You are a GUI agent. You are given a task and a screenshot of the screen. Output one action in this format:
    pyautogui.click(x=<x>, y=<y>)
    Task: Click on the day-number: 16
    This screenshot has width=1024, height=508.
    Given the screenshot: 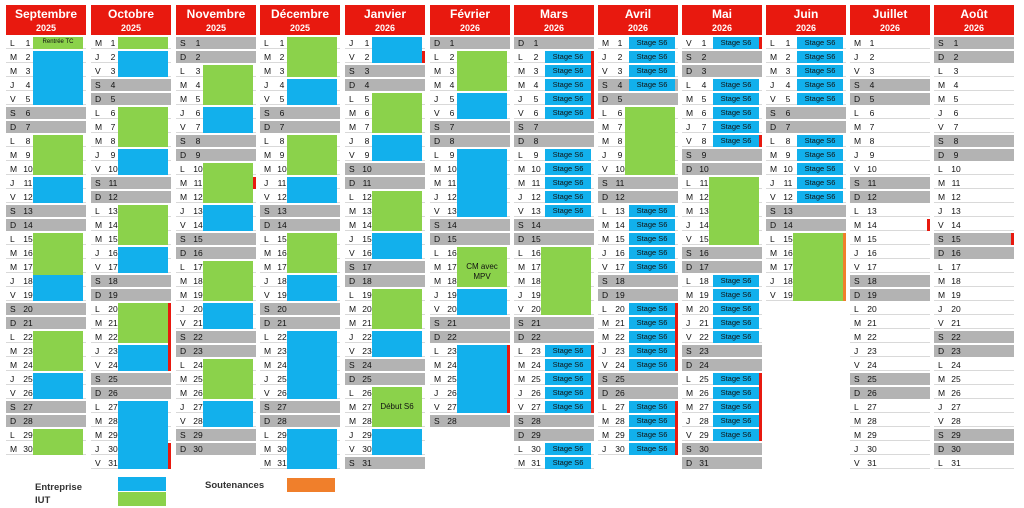 What is the action you would take?
    pyautogui.click(x=872, y=253)
    